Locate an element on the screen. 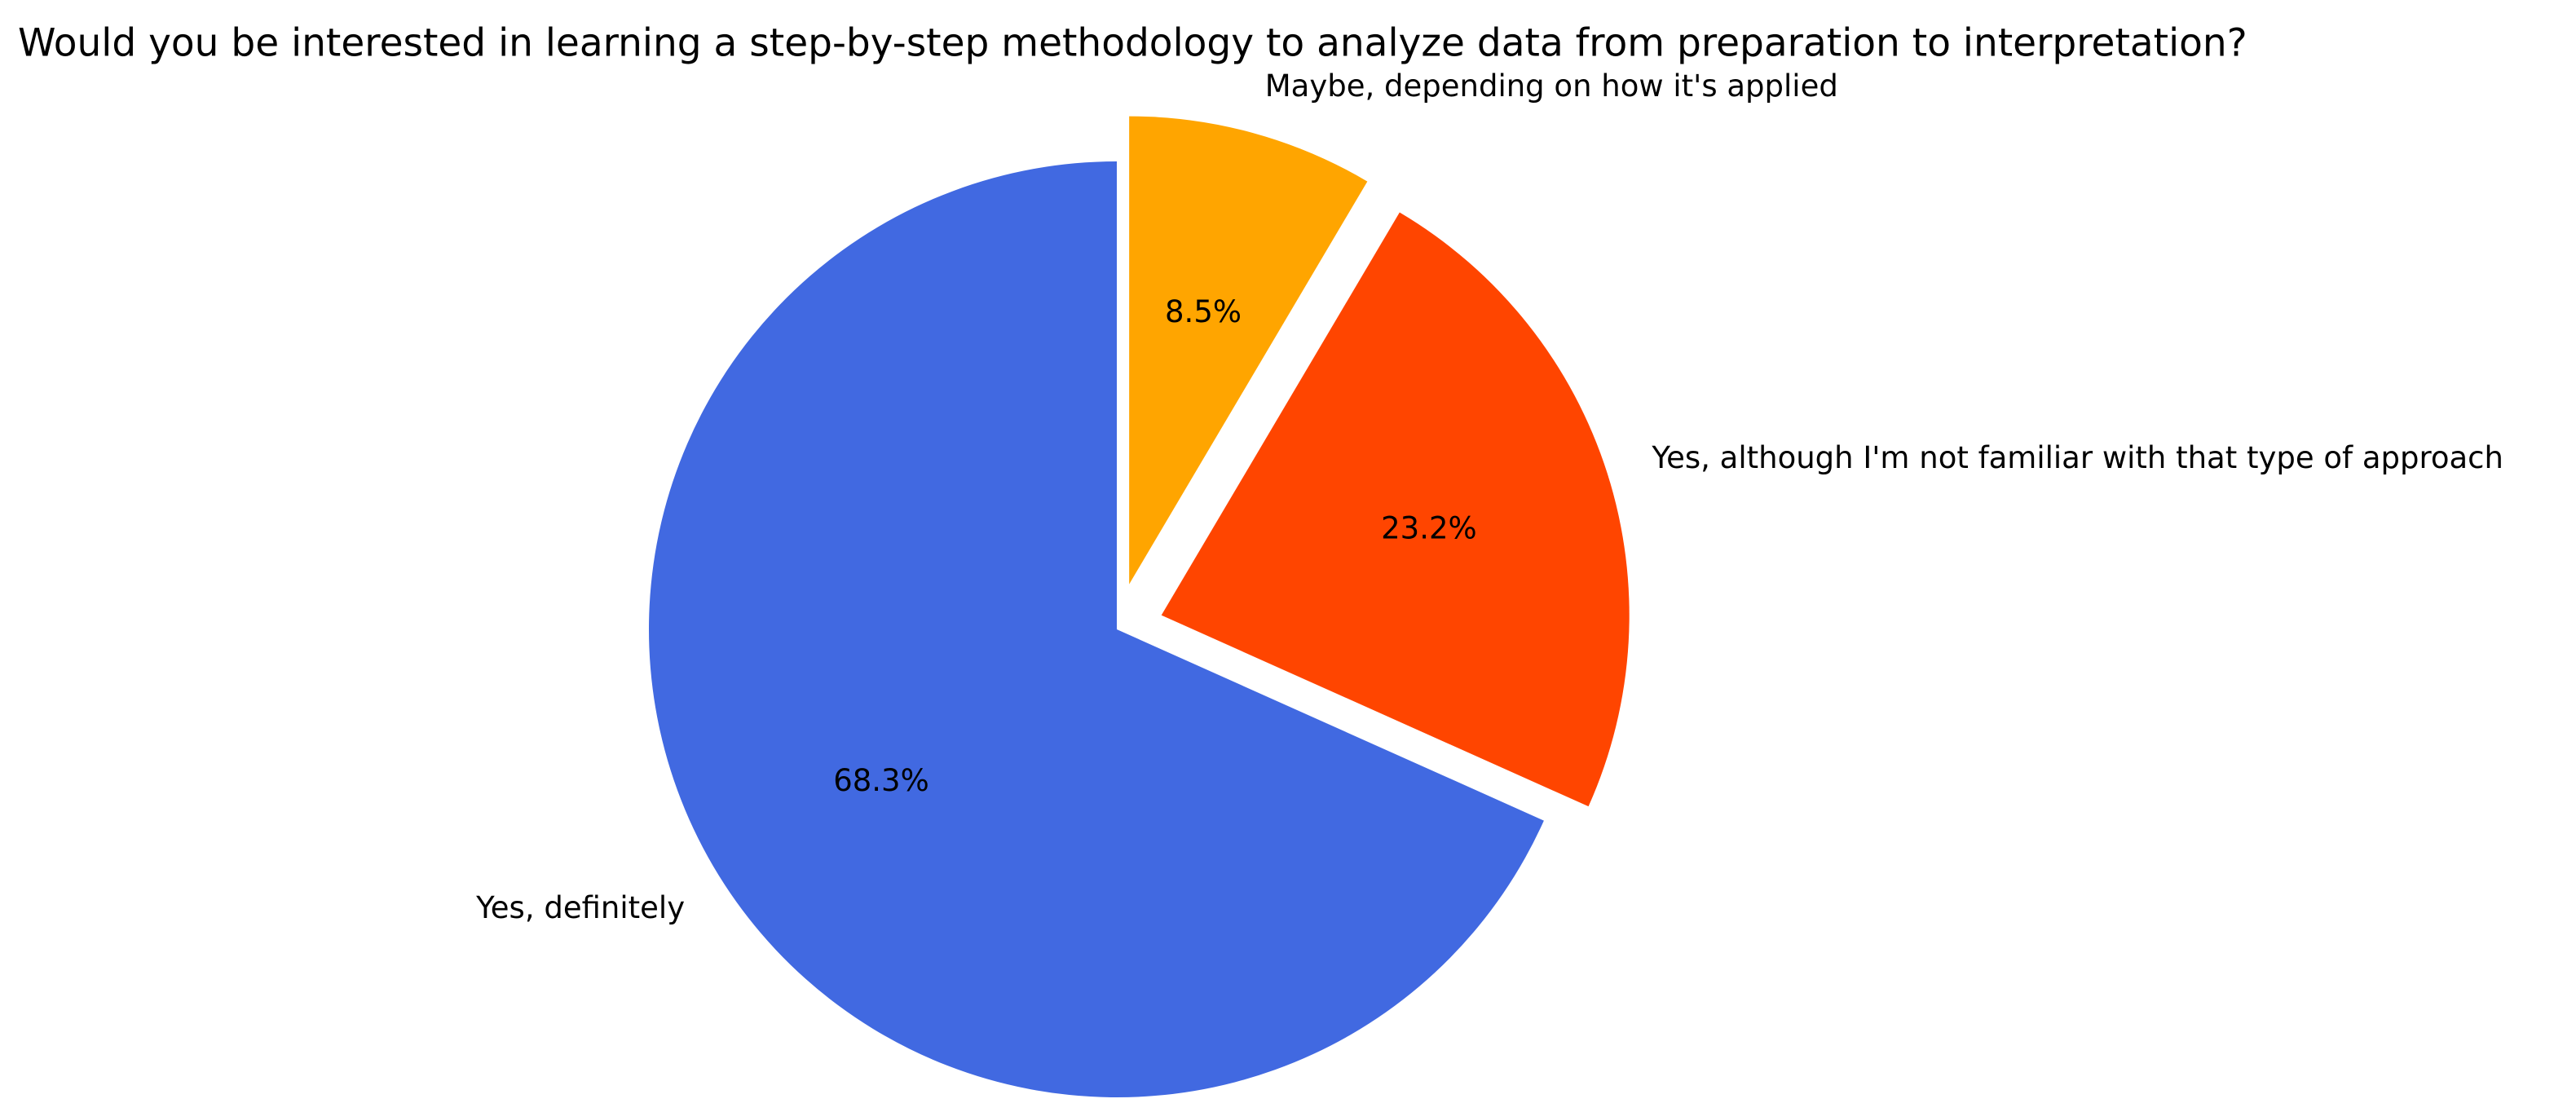 The height and width of the screenshot is (1112, 2576). slice-label: Maybe, depending on how it's applied is located at coordinates (1551, 86).